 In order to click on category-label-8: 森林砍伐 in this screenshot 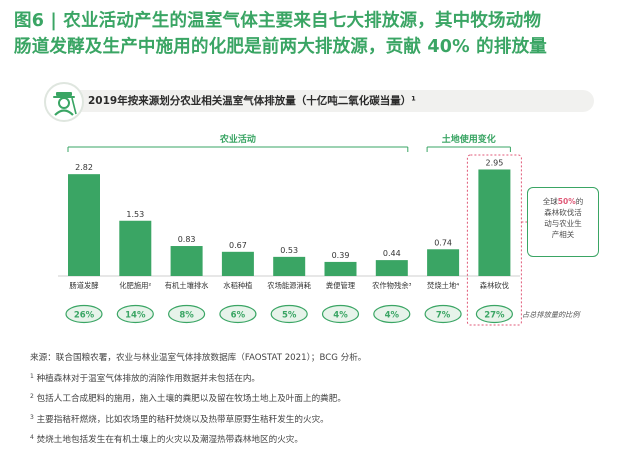, I will do `click(494, 285)`.